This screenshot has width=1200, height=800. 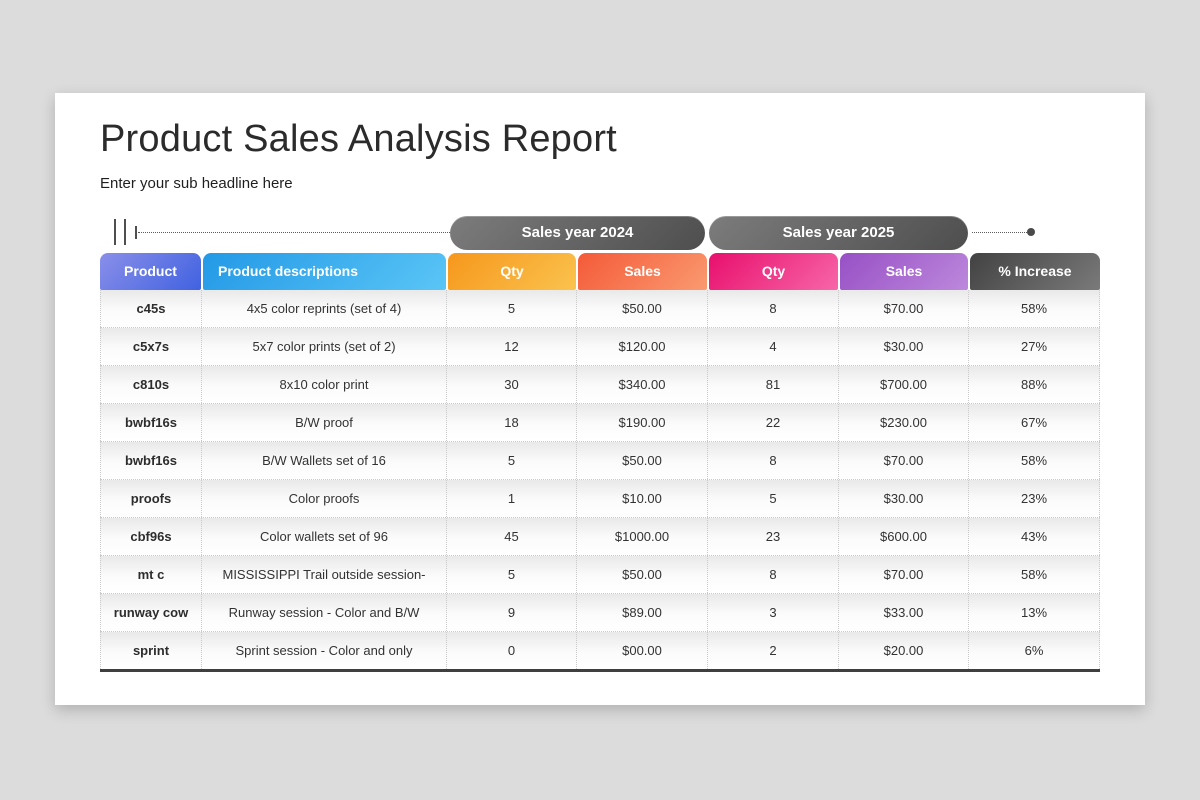 What do you see at coordinates (642, 271) in the screenshot?
I see `header-sales2024: Sales` at bounding box center [642, 271].